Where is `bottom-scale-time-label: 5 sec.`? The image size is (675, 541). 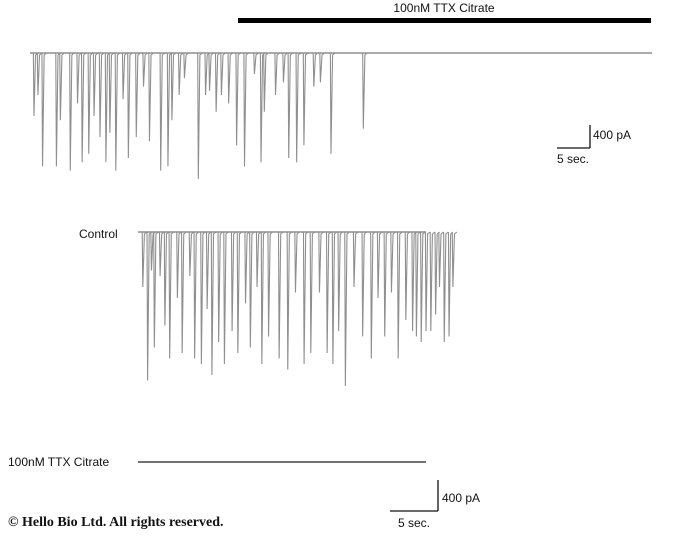
bottom-scale-time-label: 5 sec. is located at coordinates (414, 523).